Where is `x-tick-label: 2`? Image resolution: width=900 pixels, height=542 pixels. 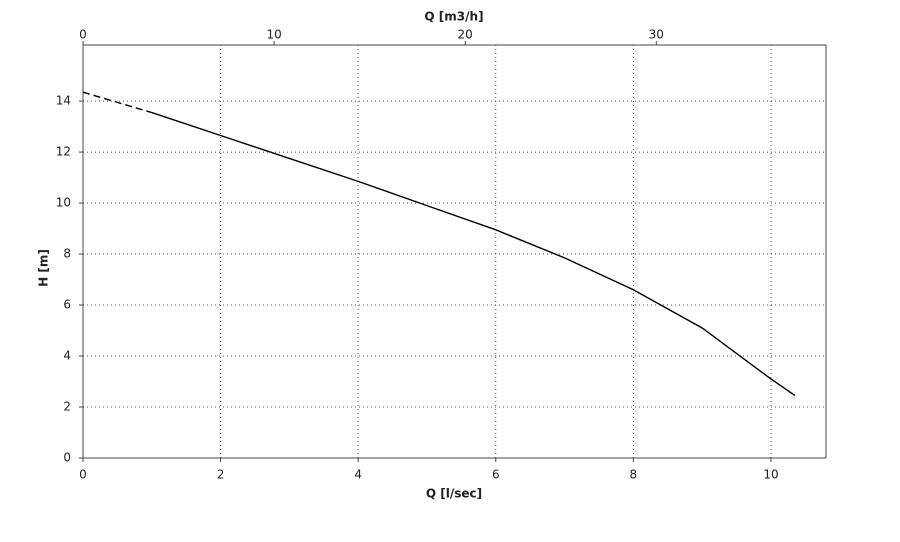
x-tick-label: 2 is located at coordinates (221, 475).